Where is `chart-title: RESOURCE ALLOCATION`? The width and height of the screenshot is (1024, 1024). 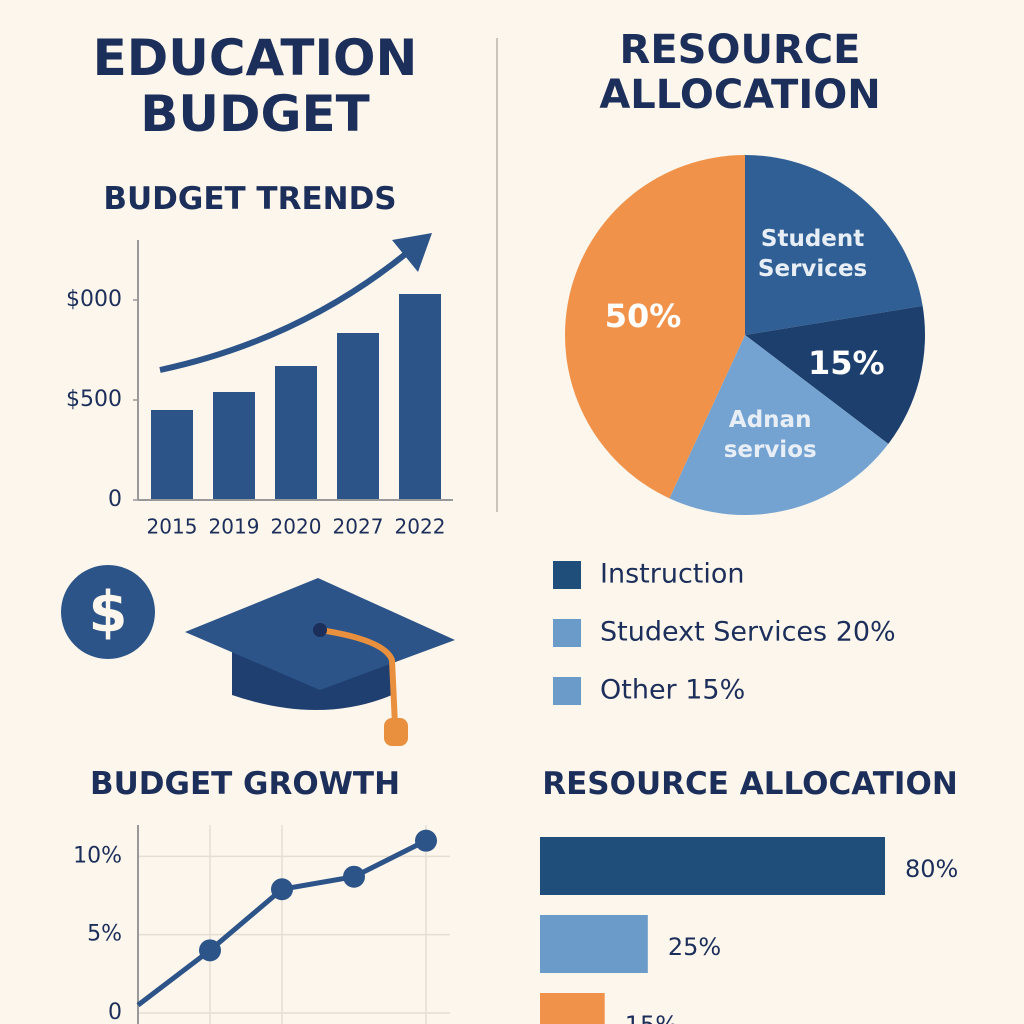 chart-title: RESOURCE ALLOCATION is located at coordinates (750, 784).